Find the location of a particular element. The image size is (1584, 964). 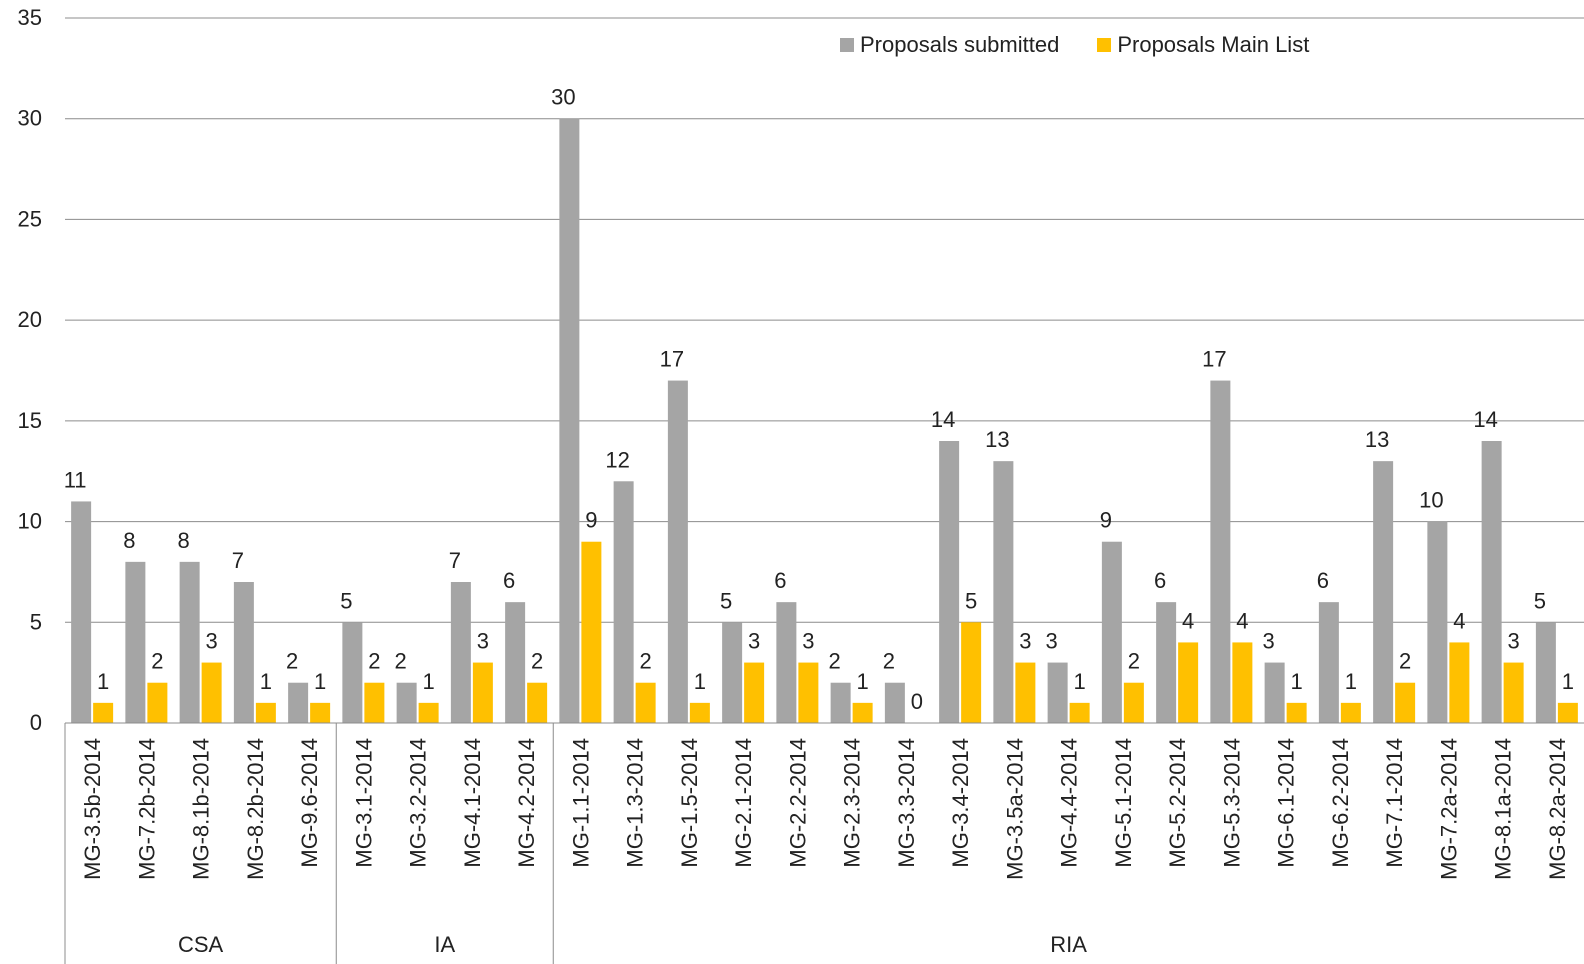

legend: Proposals submitted Proposals Main List is located at coordinates (1074, 45).